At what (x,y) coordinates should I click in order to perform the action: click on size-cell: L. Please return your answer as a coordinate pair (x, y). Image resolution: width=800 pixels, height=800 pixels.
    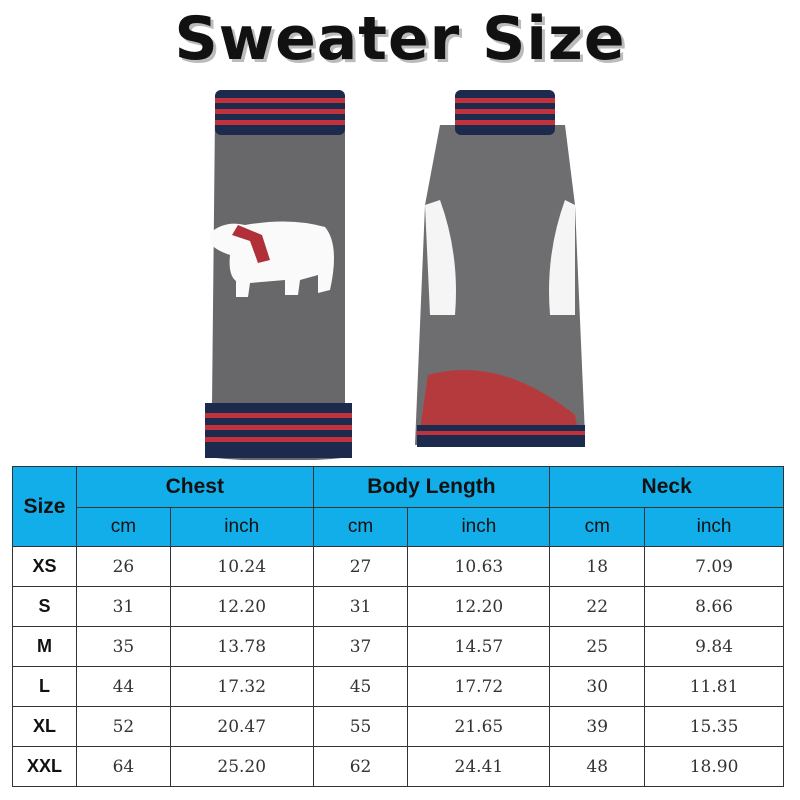
    Looking at the image, I should click on (44, 686).